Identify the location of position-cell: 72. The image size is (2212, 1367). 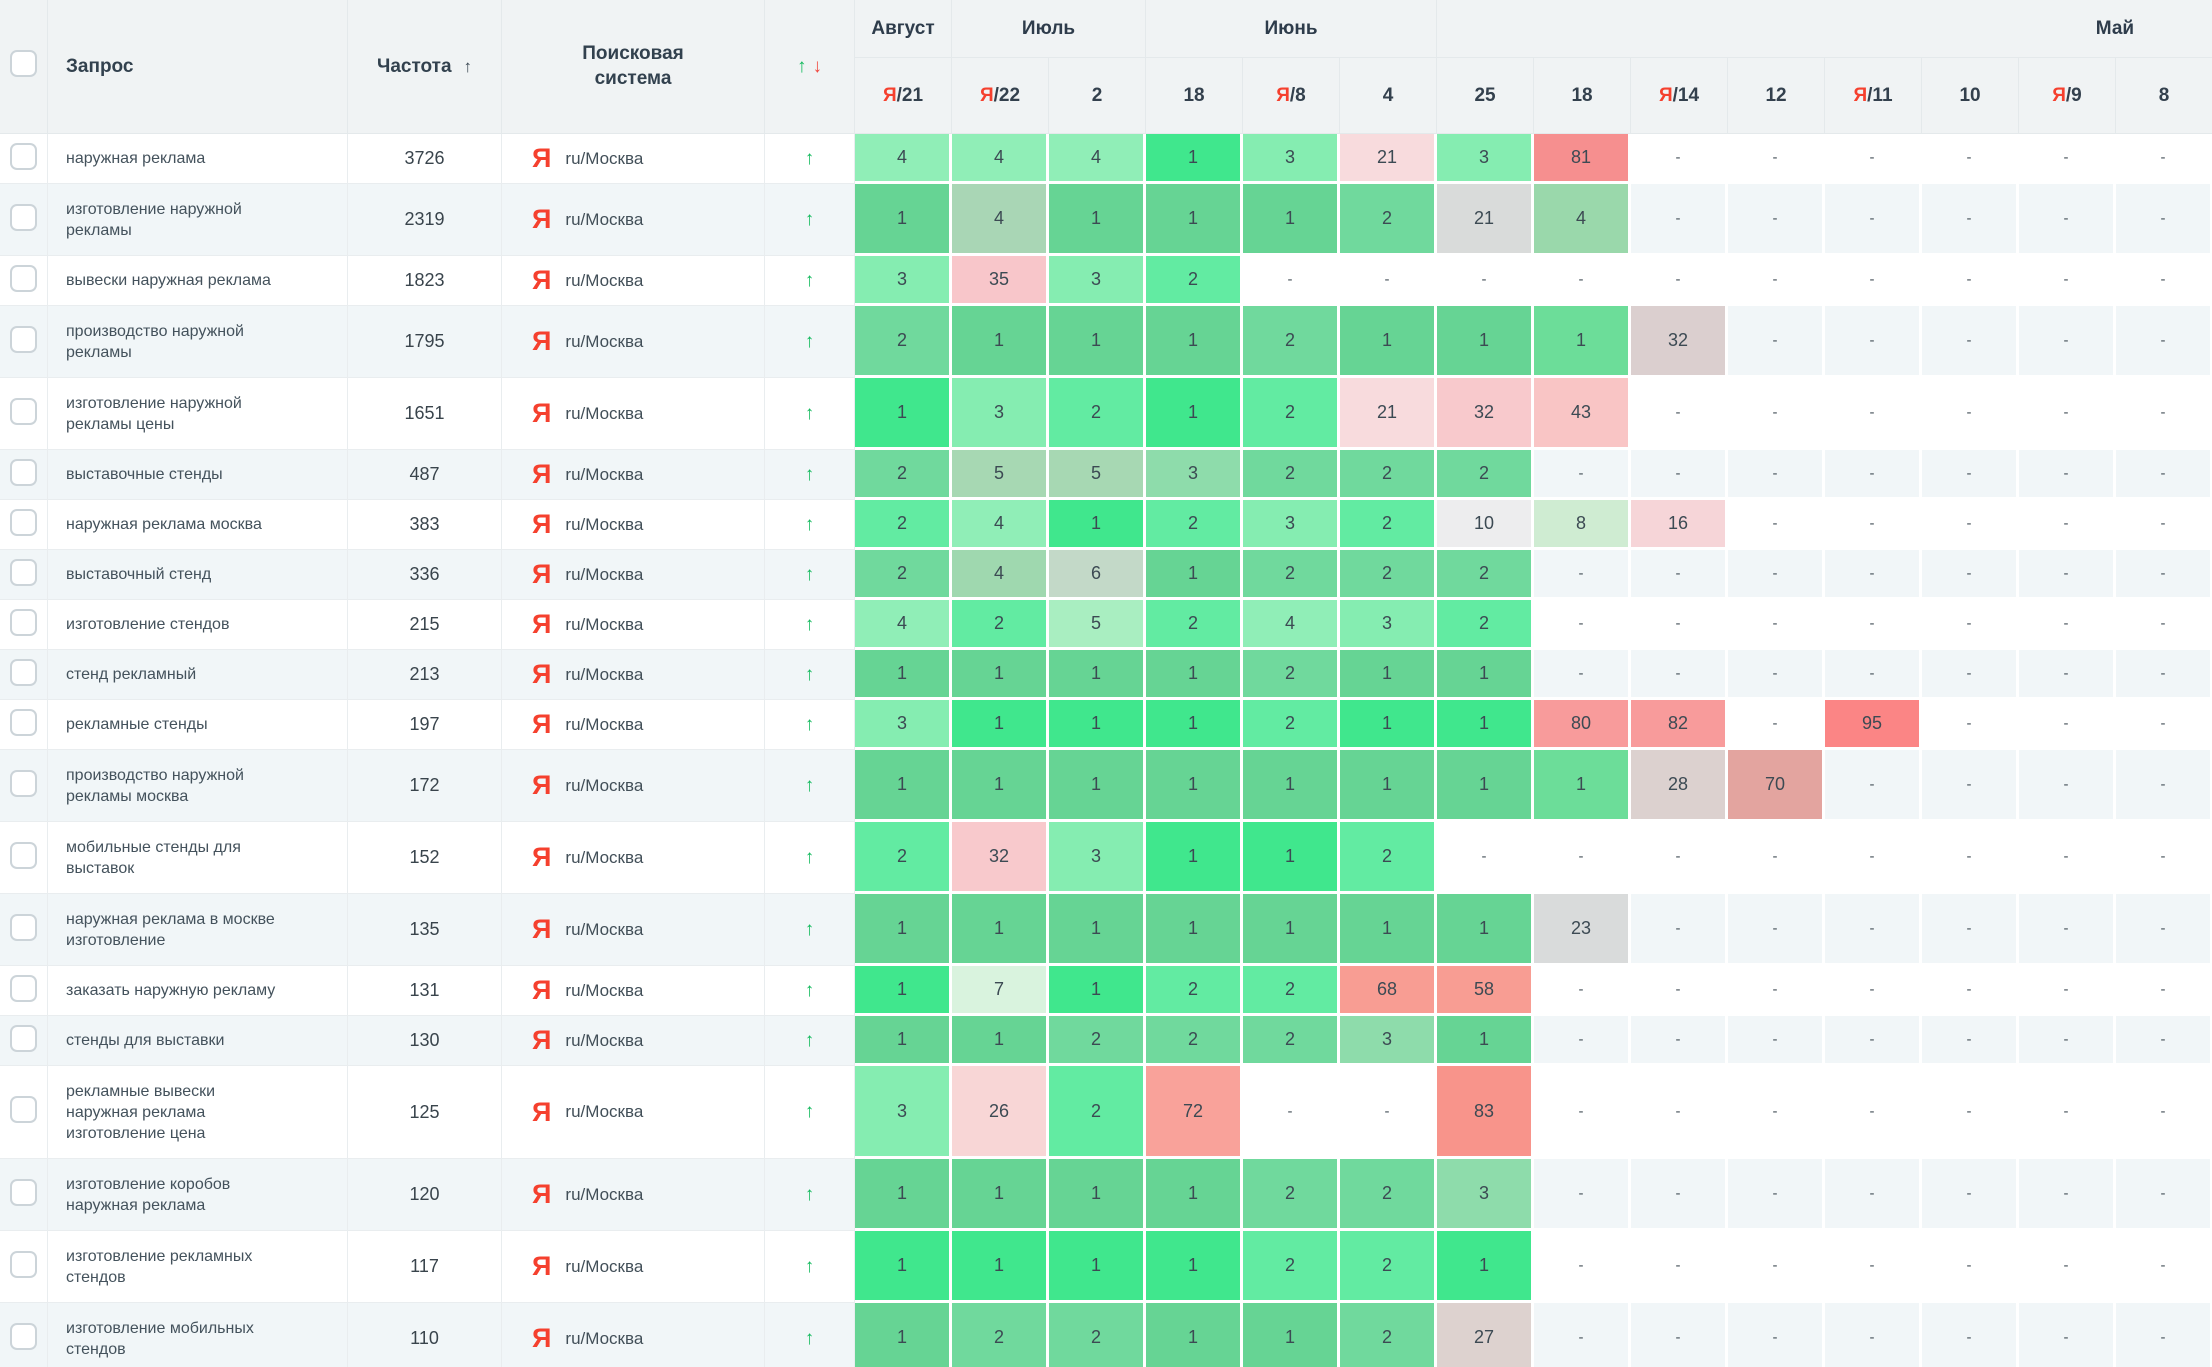
(1195, 1112).